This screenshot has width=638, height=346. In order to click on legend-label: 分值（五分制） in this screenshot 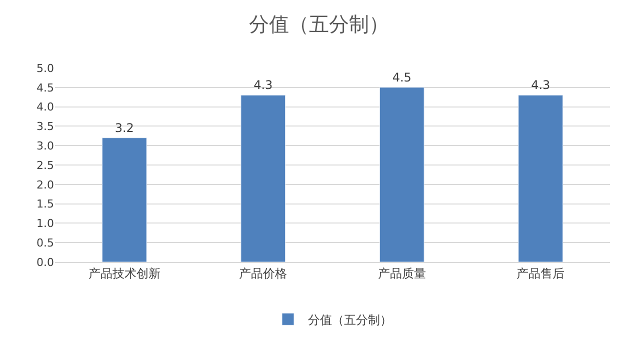, I will do `click(350, 319)`.